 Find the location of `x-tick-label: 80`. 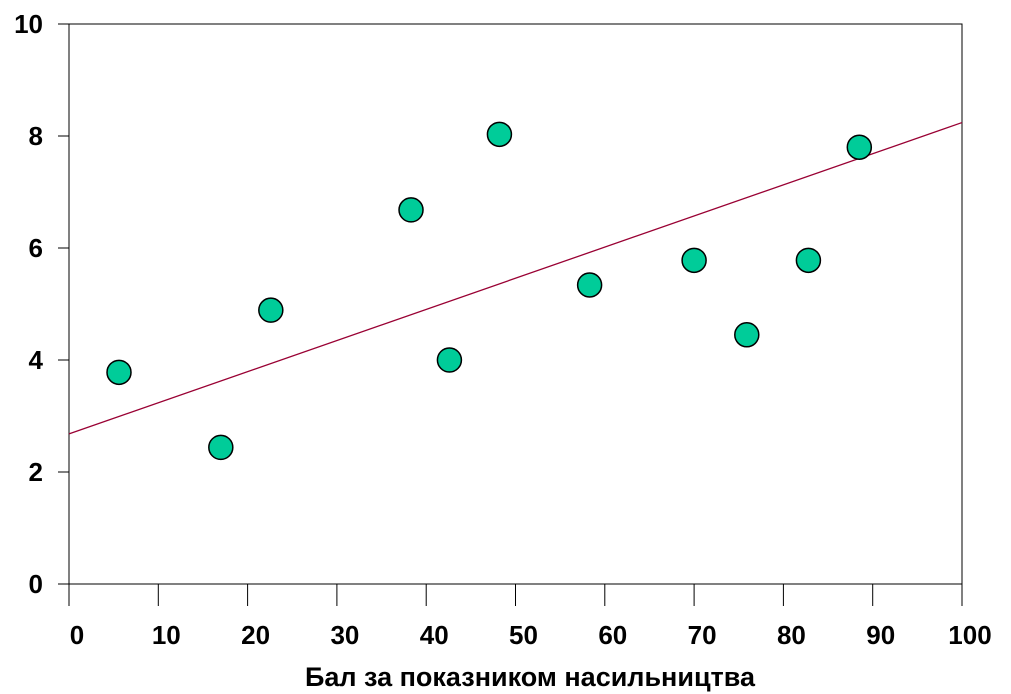

x-tick-label: 80 is located at coordinates (791, 635).